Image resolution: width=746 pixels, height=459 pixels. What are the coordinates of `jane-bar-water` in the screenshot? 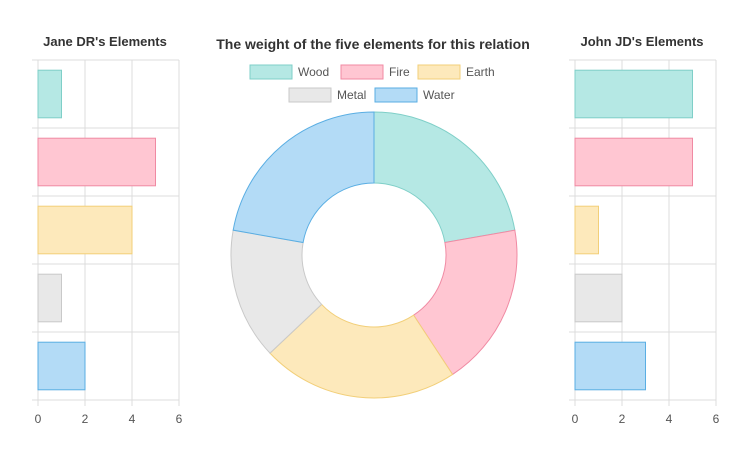 It's located at (61, 366).